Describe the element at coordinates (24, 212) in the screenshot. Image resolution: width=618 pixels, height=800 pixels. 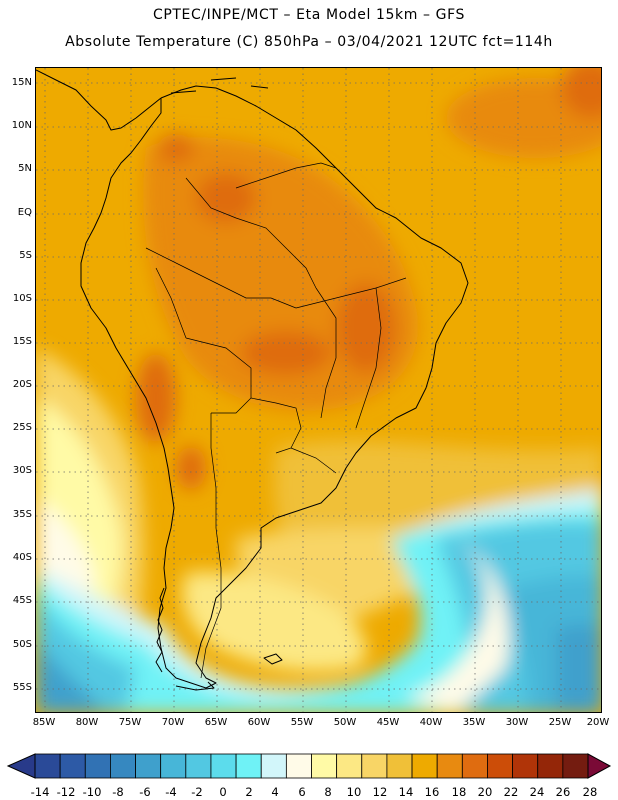
I see `lat-label: EQ` at that location.